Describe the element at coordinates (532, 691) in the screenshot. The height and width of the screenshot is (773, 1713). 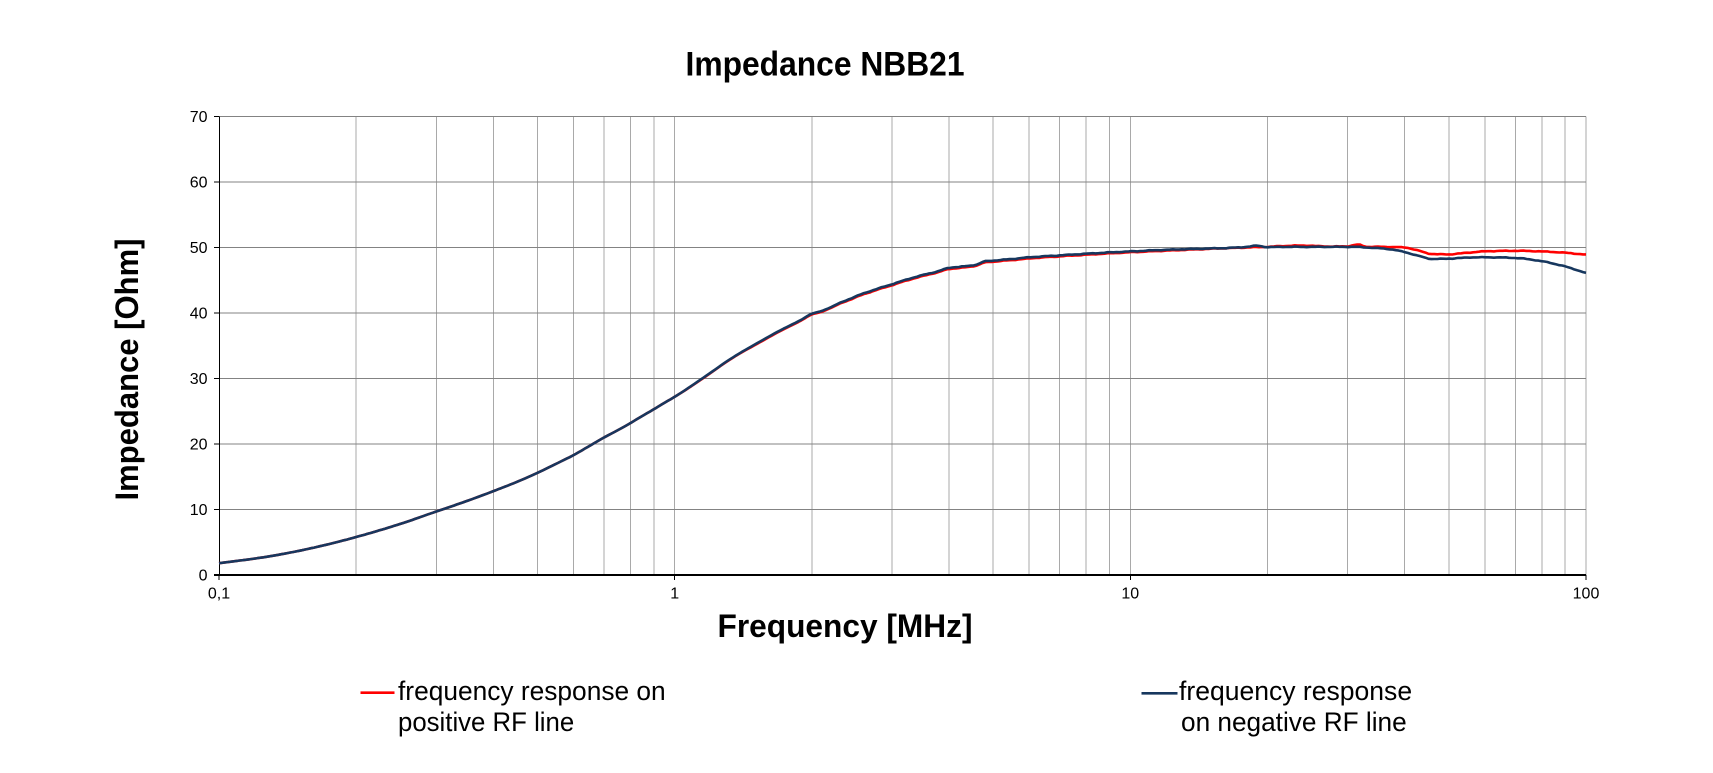
I see `svg-text: frequency response on` at that location.